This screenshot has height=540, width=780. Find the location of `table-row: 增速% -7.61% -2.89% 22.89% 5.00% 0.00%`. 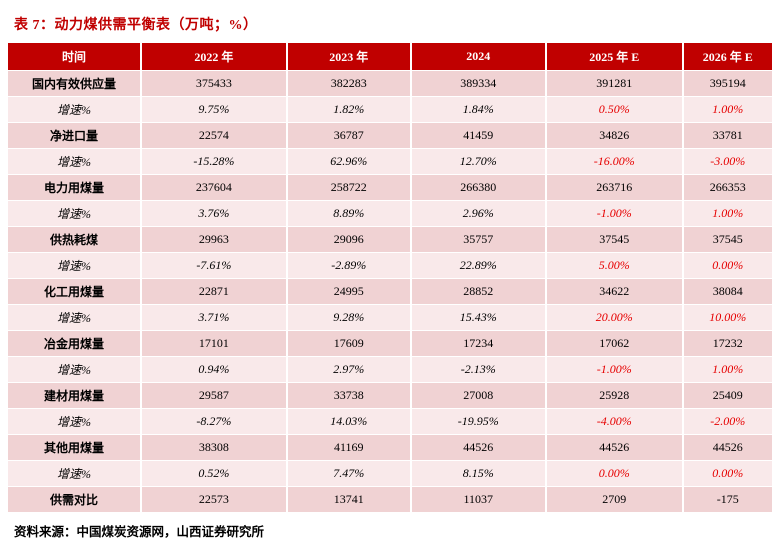

table-row: 增速% -7.61% -2.89% 22.89% 5.00% 0.00% is located at coordinates (390, 265).